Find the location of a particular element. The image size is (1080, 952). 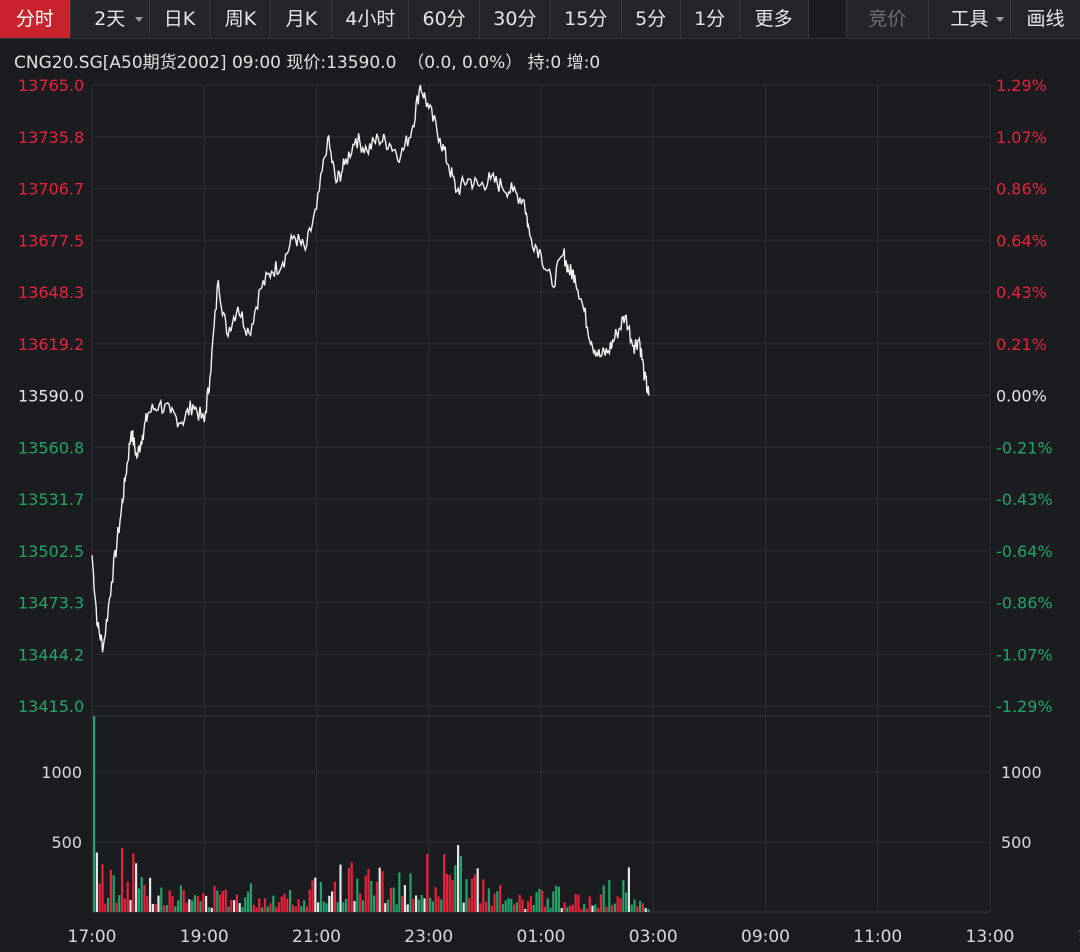

tools-label: 工具 is located at coordinates (969, 19).